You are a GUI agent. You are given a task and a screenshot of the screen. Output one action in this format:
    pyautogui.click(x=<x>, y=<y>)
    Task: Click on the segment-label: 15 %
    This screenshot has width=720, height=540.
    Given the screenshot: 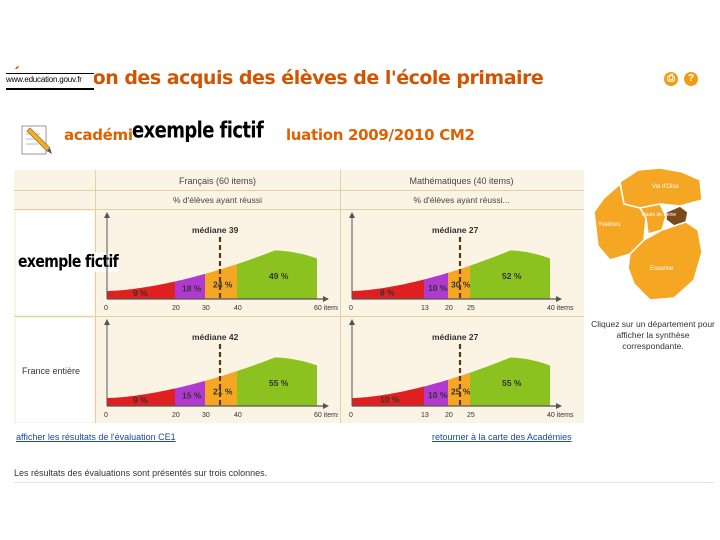 What is the action you would take?
    pyautogui.click(x=192, y=395)
    